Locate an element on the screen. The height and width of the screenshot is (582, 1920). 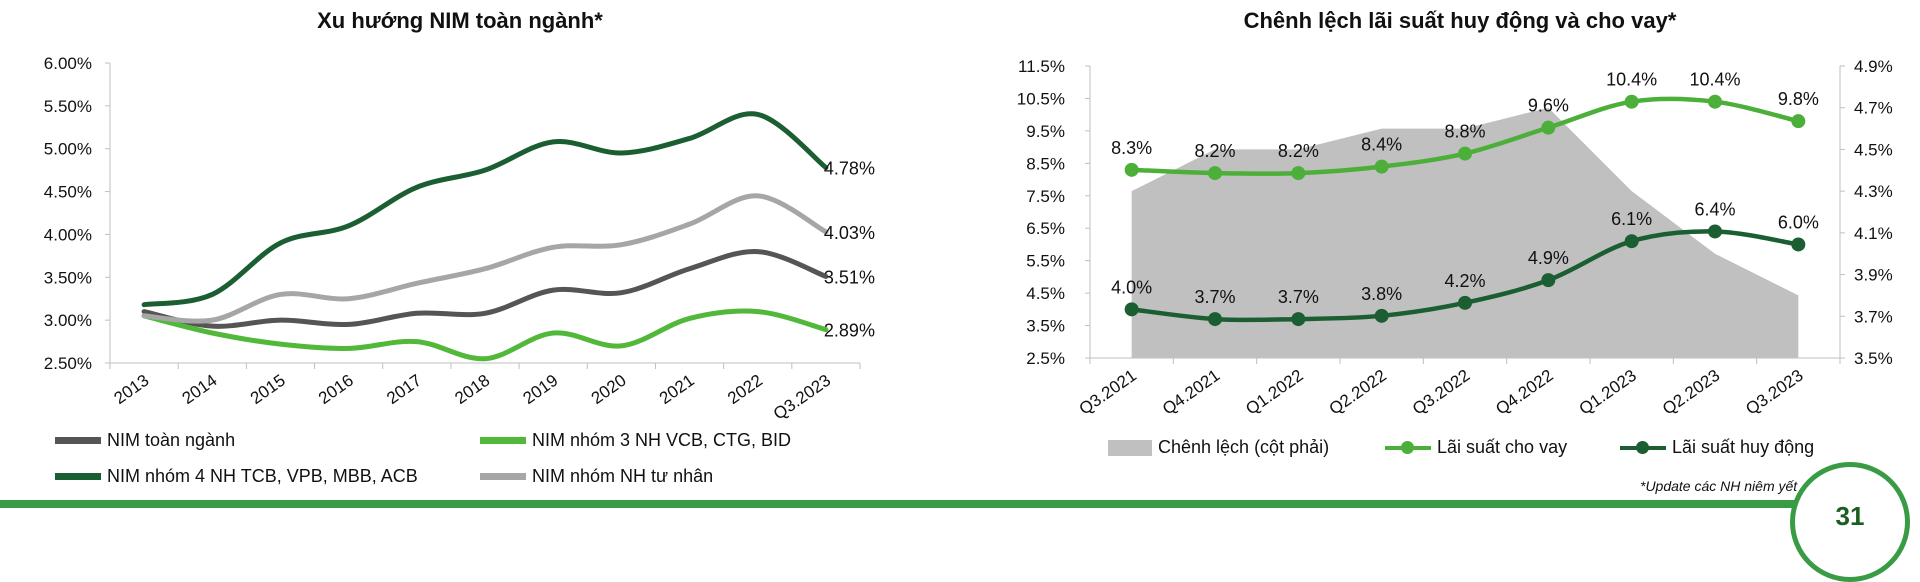
data-label: 6.0% is located at coordinates (1798, 222).